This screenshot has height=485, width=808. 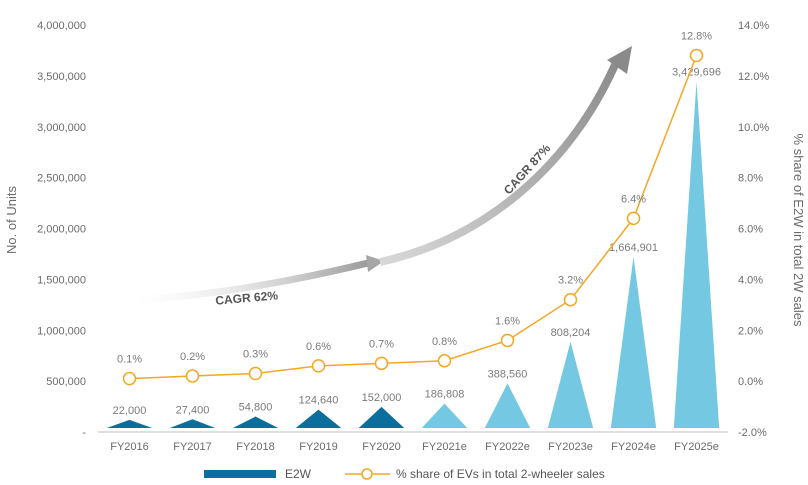 I want to click on legend-label-share: % share of EVs in total 2-wheeler sales, so click(x=500, y=474).